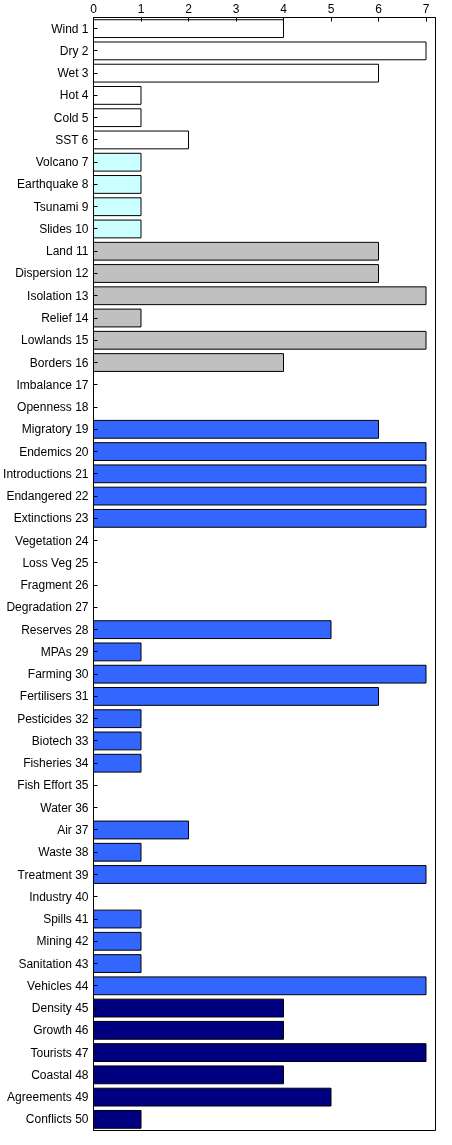 This screenshot has height=1145, width=452. What do you see at coordinates (46, 473) in the screenshot?
I see `y-tick-label: Introductions 21` at bounding box center [46, 473].